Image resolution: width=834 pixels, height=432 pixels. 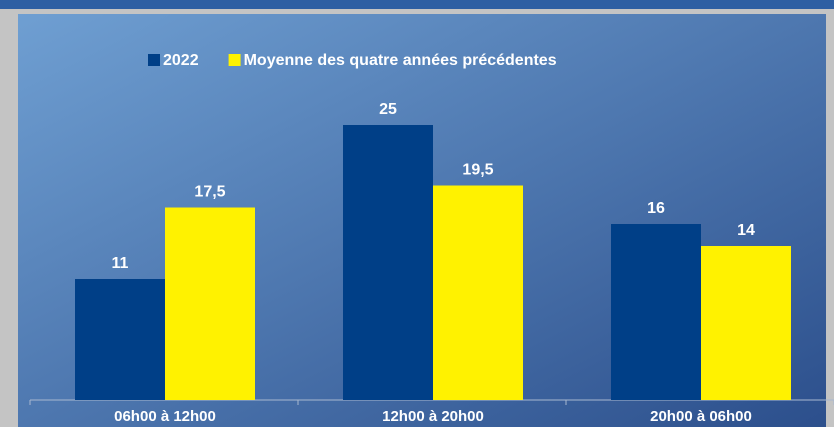 I want to click on x-tick-label: 06h00 à 12h00, so click(x=165, y=416).